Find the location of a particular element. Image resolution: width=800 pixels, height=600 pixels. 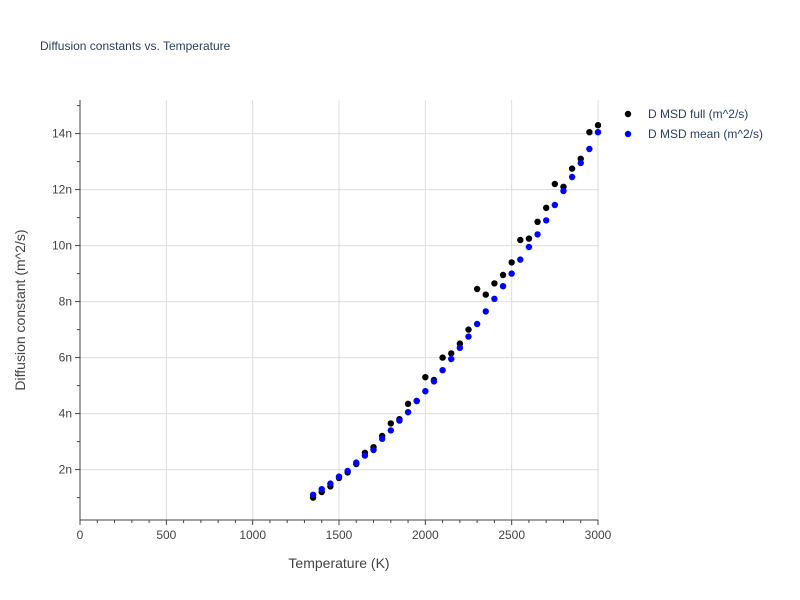

legend-item: D MSD full (m^2/s) is located at coordinates (686, 114).